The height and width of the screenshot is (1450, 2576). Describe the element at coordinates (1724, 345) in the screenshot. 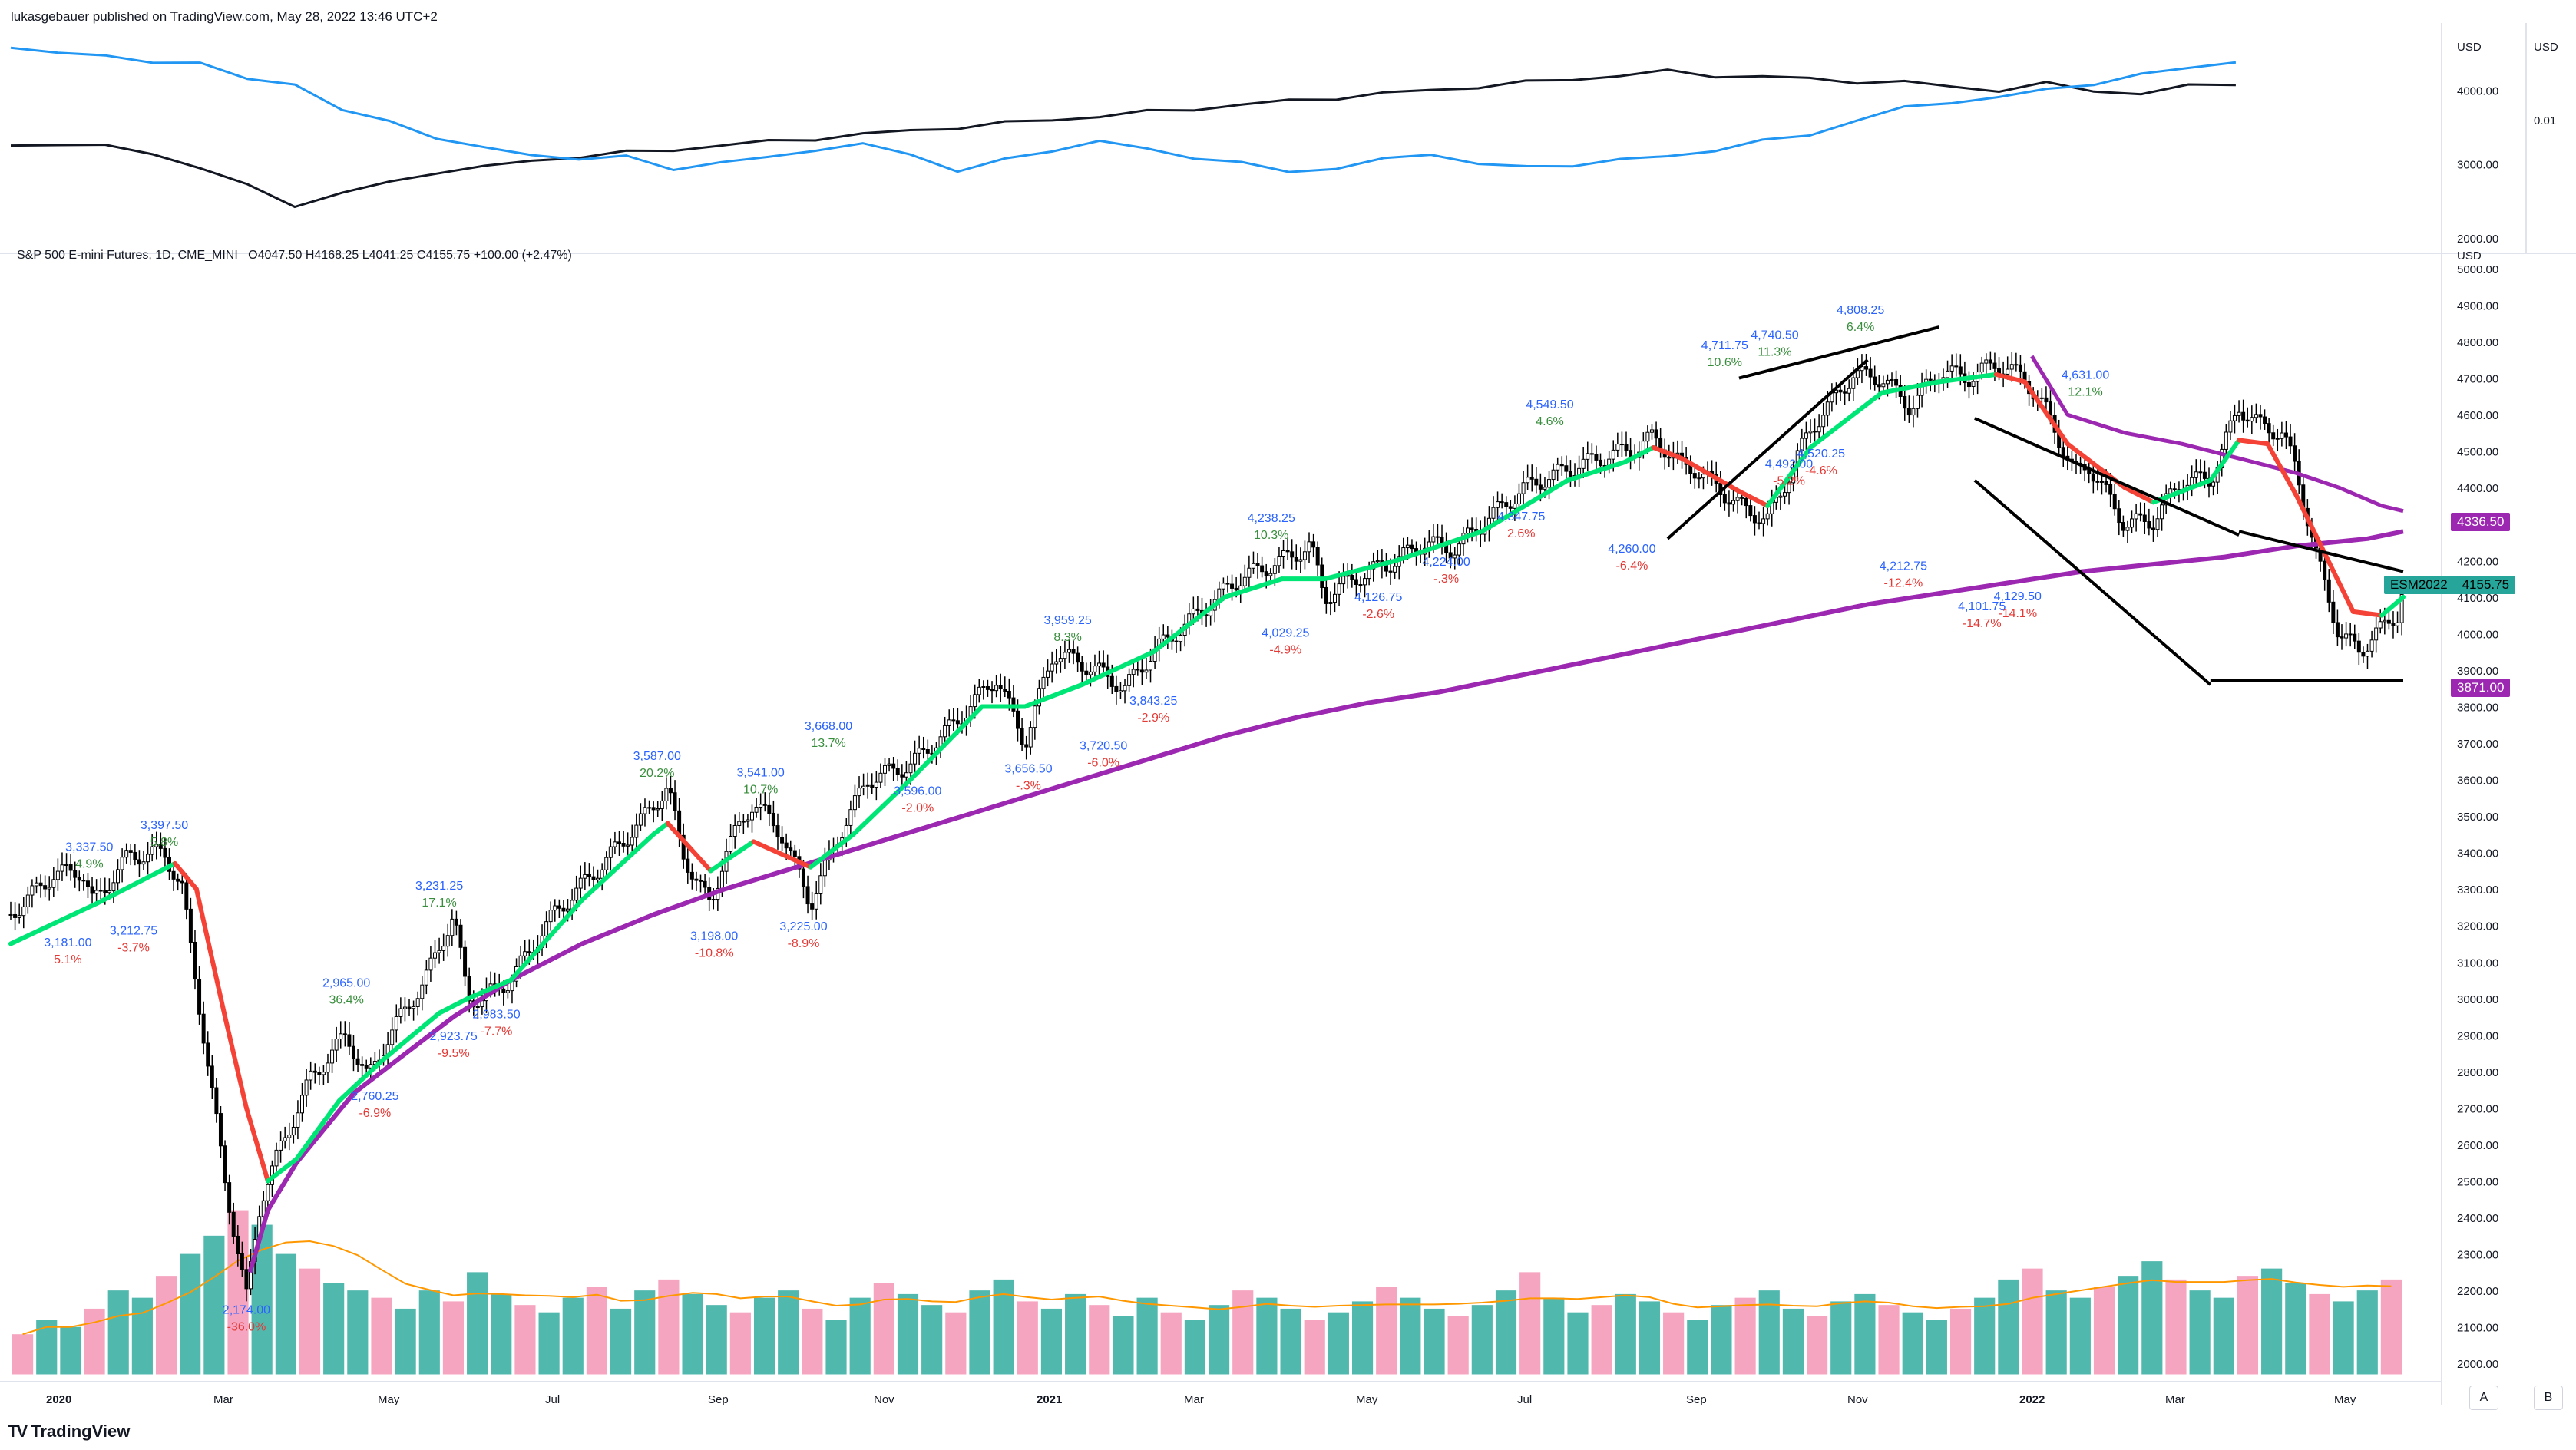

I see `annotation-price: 4,711.75` at that location.